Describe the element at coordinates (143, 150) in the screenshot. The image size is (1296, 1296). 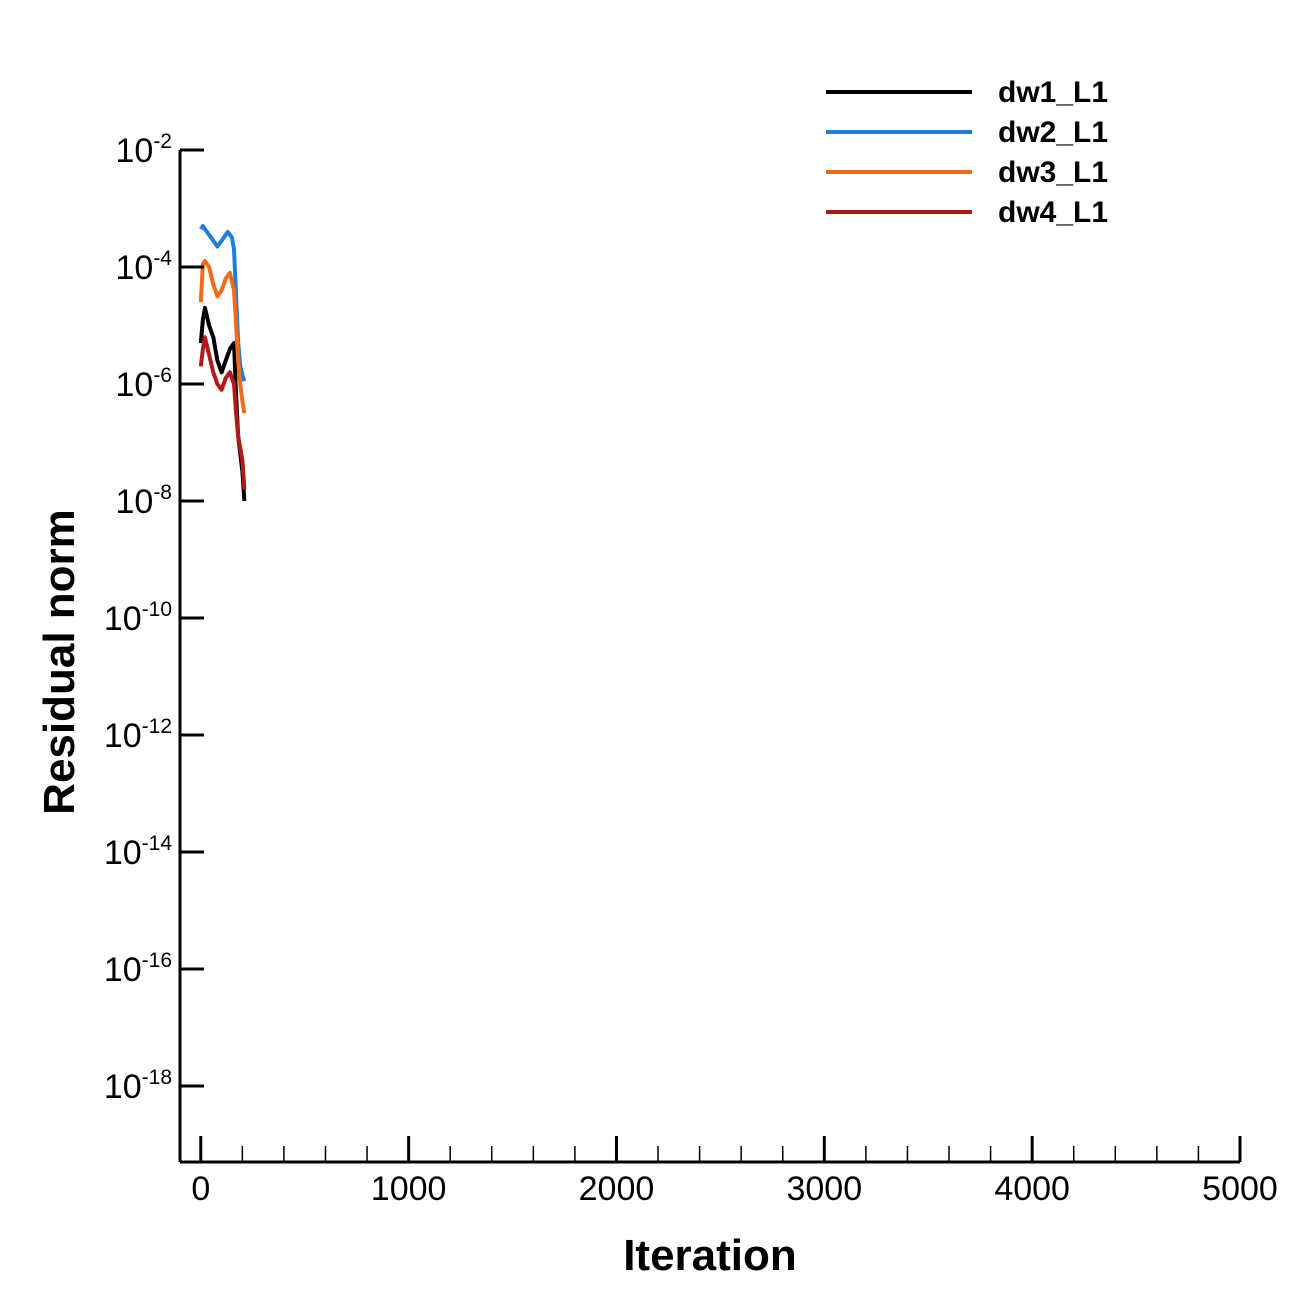
I see `y-tick-label: 10⁻²` at that location.